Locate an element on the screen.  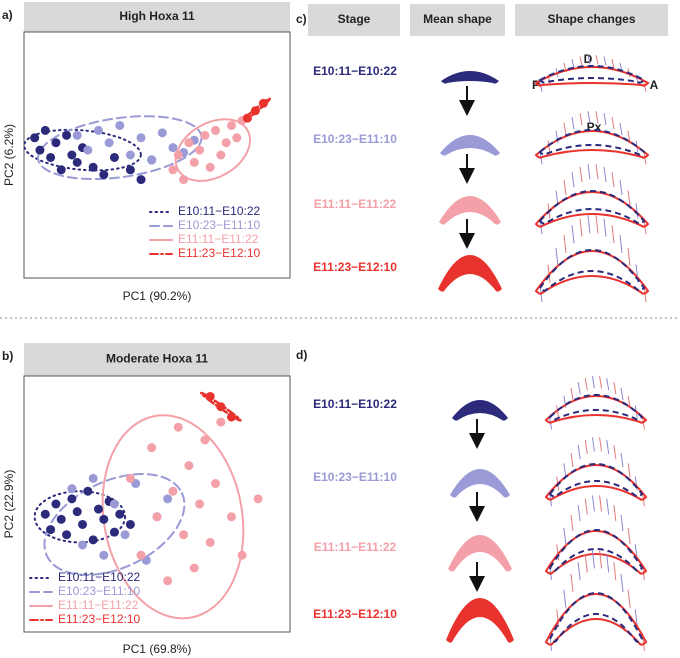
landmark-label: P is located at coordinates (536, 85).